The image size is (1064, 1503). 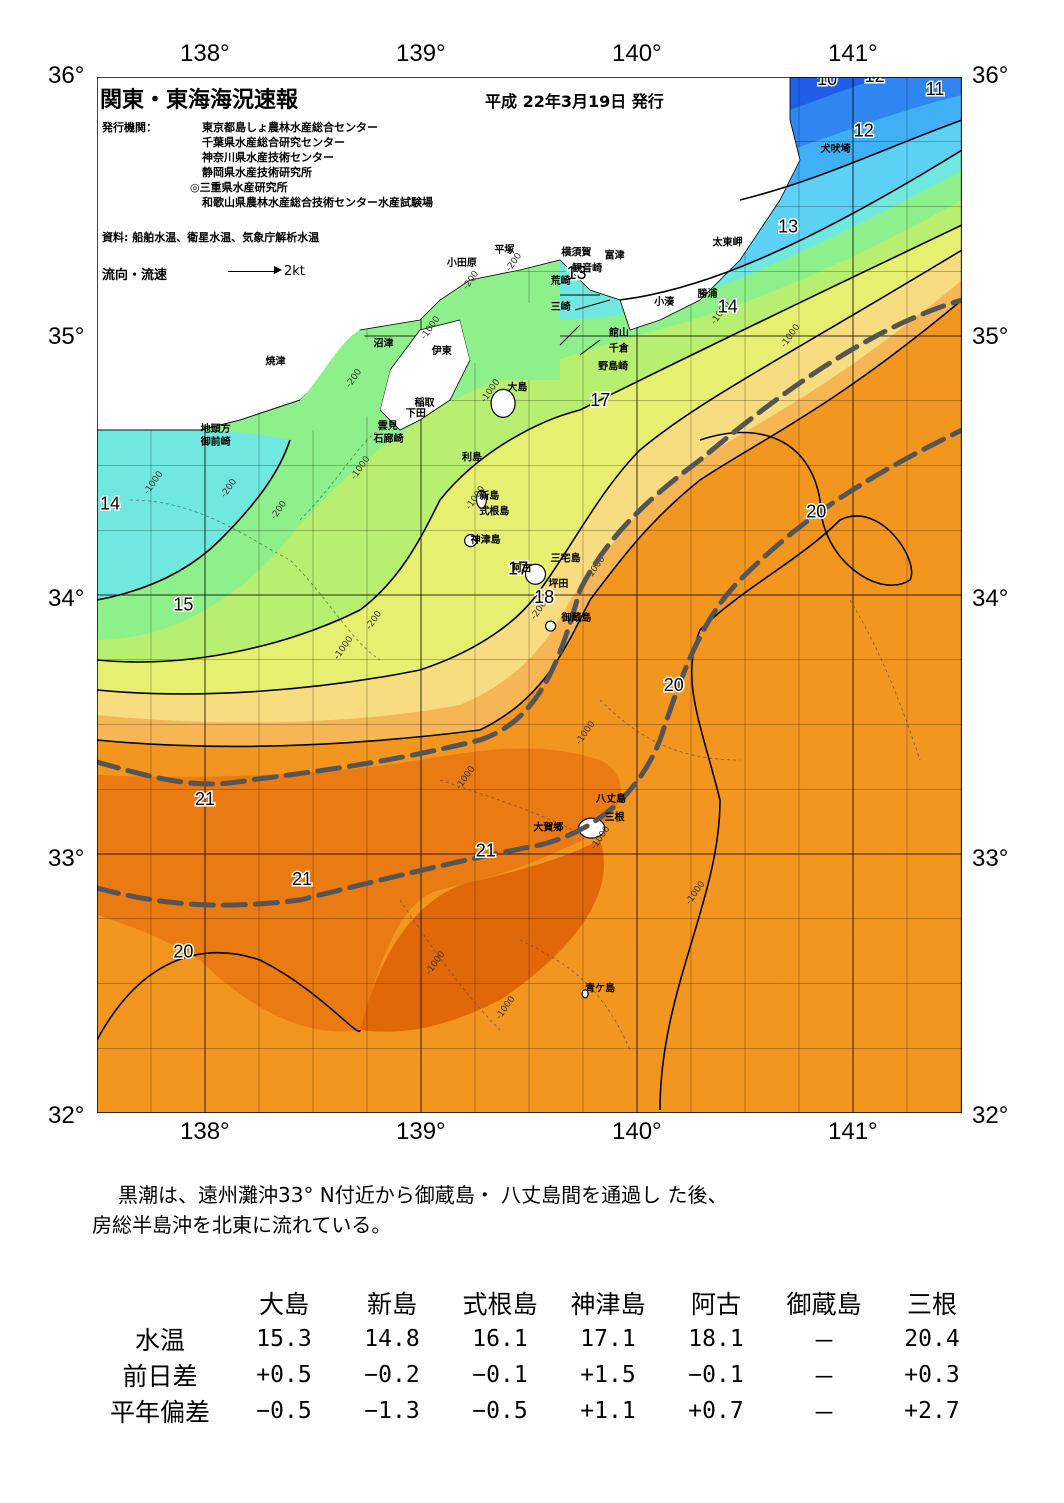 I want to click on place-label: 石廊崎, so click(x=387, y=438).